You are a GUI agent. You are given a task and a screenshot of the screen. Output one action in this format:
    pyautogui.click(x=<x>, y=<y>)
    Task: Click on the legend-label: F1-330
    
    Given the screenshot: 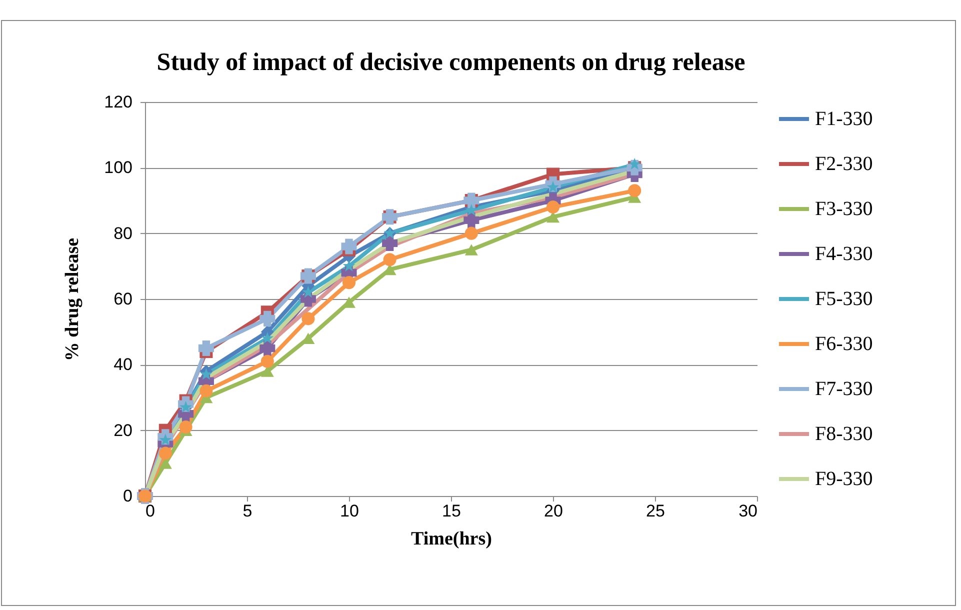 What is the action you would take?
    pyautogui.click(x=844, y=119)
    